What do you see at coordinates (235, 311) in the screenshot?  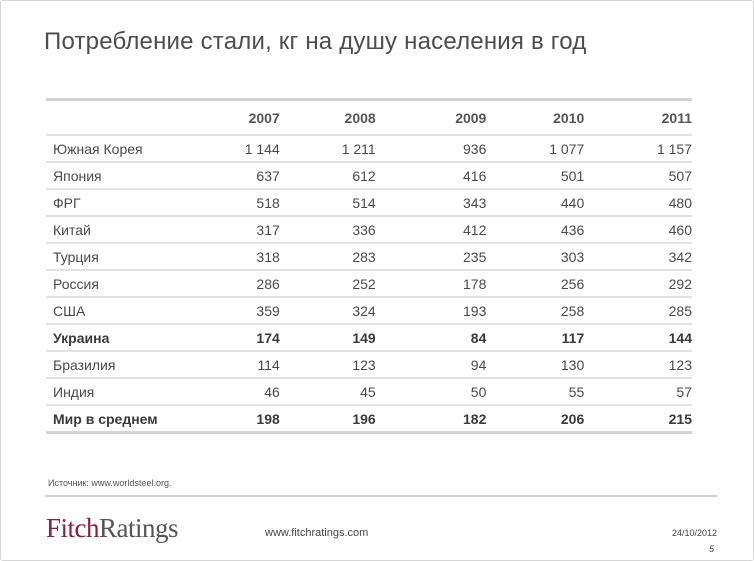 I see `value-cell: 359` at bounding box center [235, 311].